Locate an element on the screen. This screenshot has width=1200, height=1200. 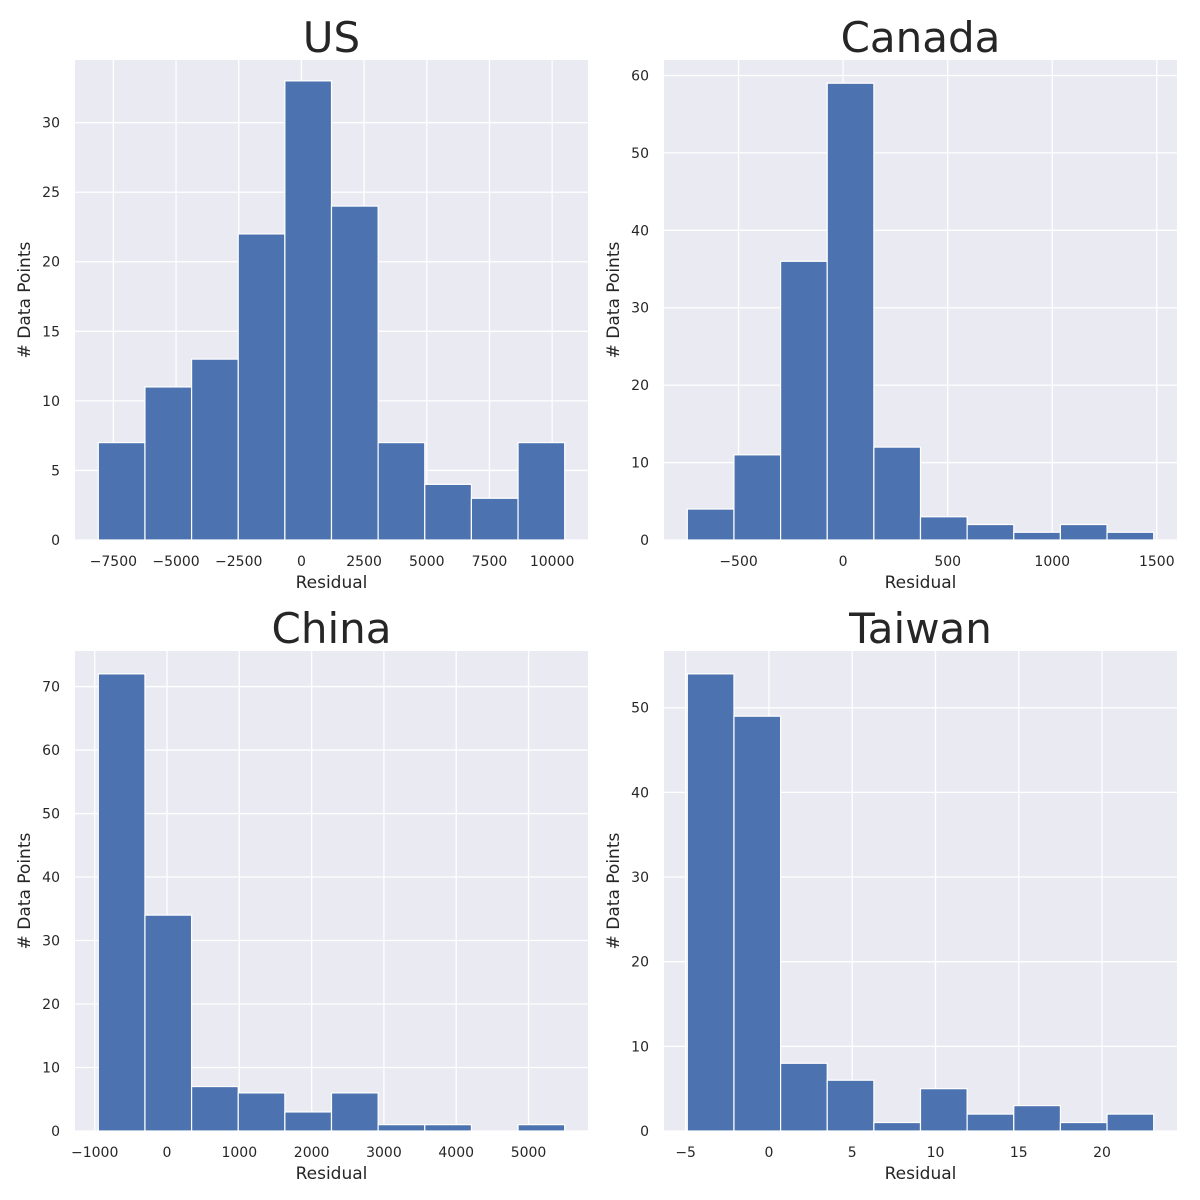
canada-y-tick-label: 40 is located at coordinates (640, 231).